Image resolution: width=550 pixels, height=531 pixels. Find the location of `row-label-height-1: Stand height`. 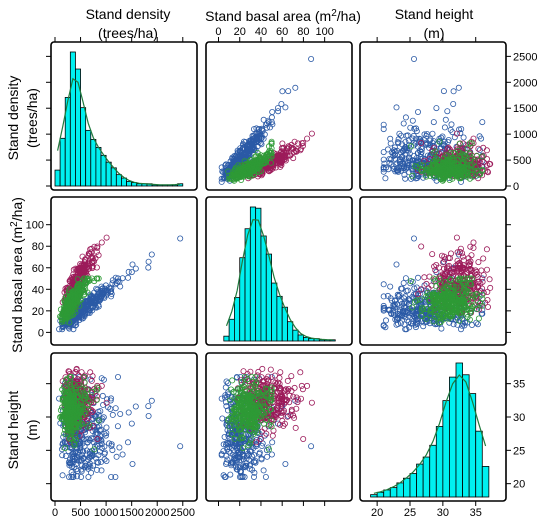

row-label-height-1: Stand height is located at coordinates (13, 430).